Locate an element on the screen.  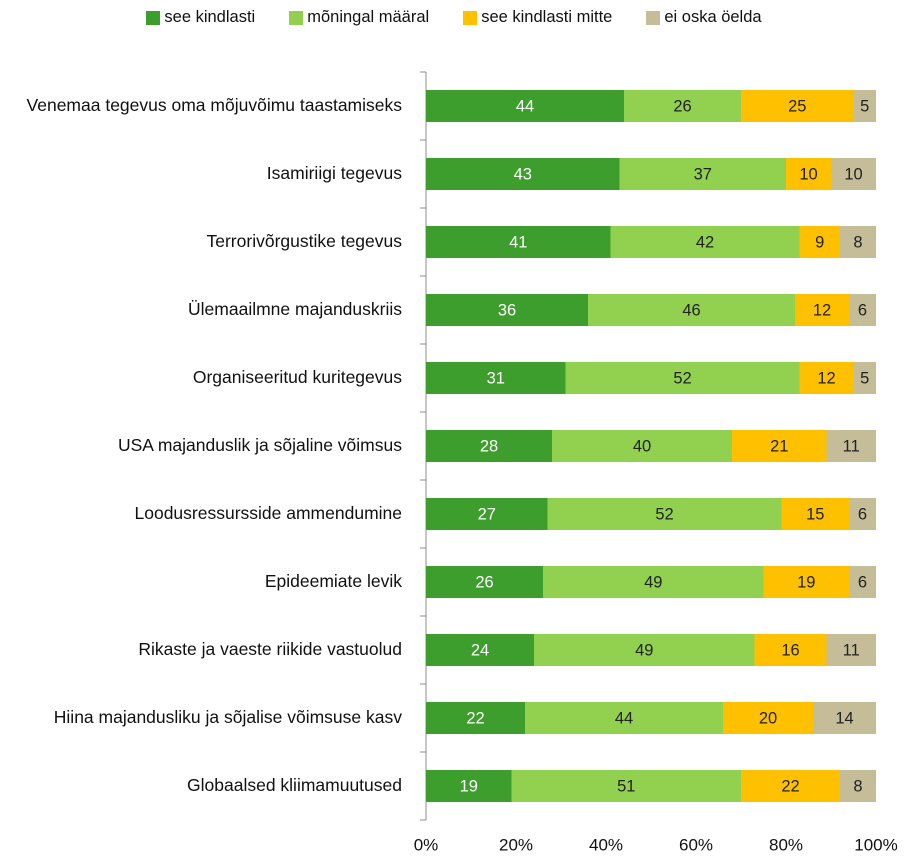
legend-label: mõningal määral is located at coordinates (368, 17).